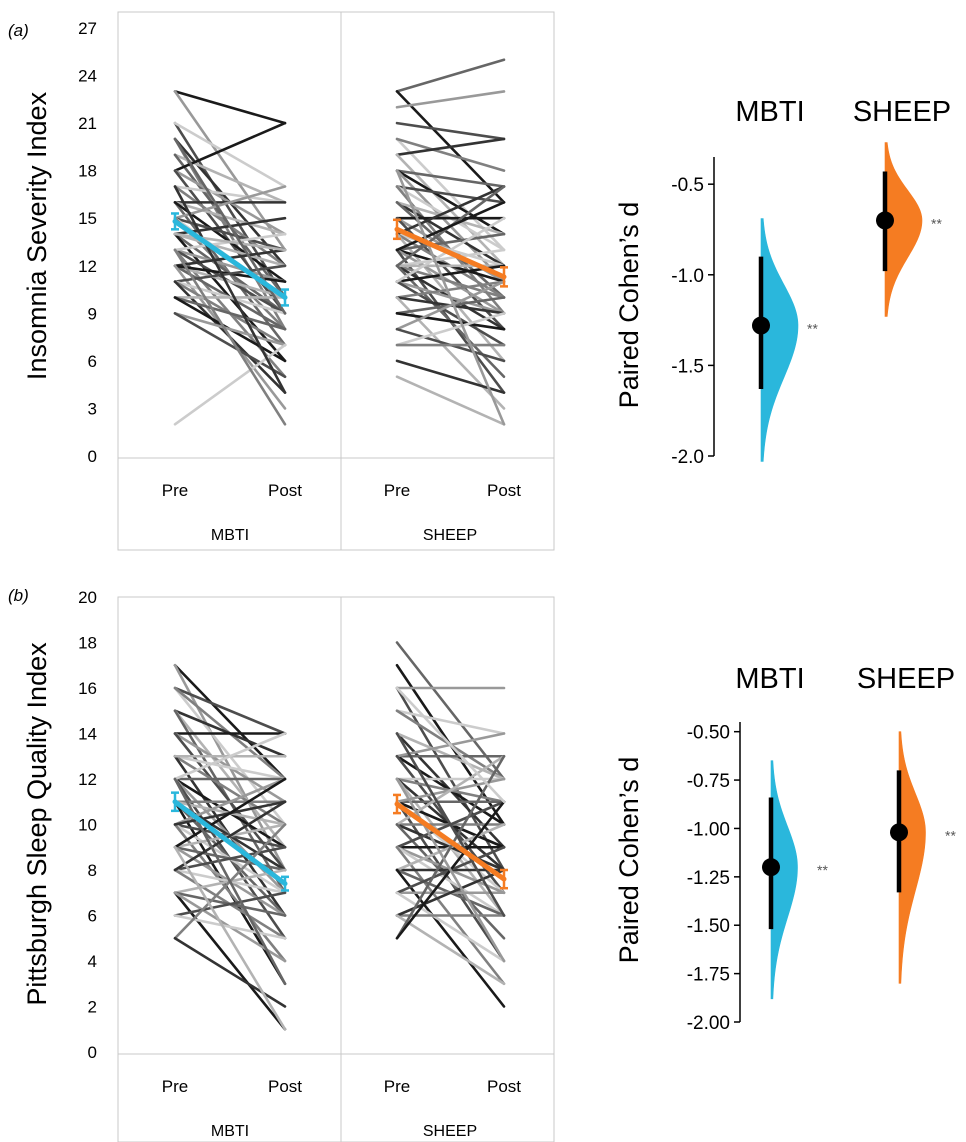  I want to click on panel-a-sheep-distribution, so click(903, 229).